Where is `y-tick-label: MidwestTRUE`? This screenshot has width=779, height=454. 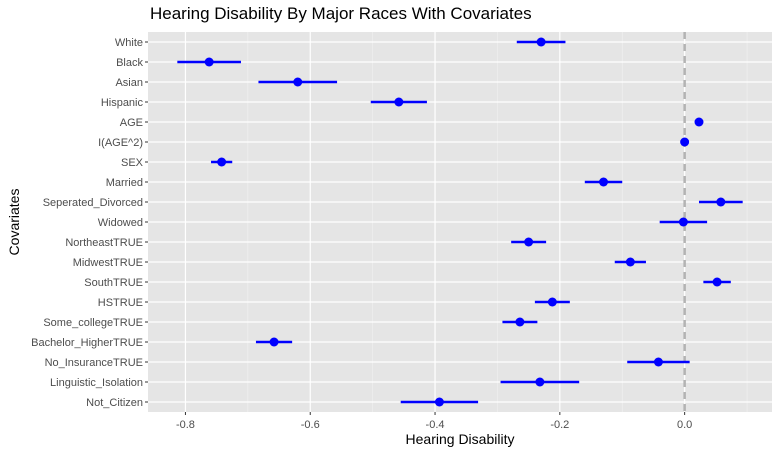
y-tick-label: MidwestTRUE is located at coordinates (108, 263).